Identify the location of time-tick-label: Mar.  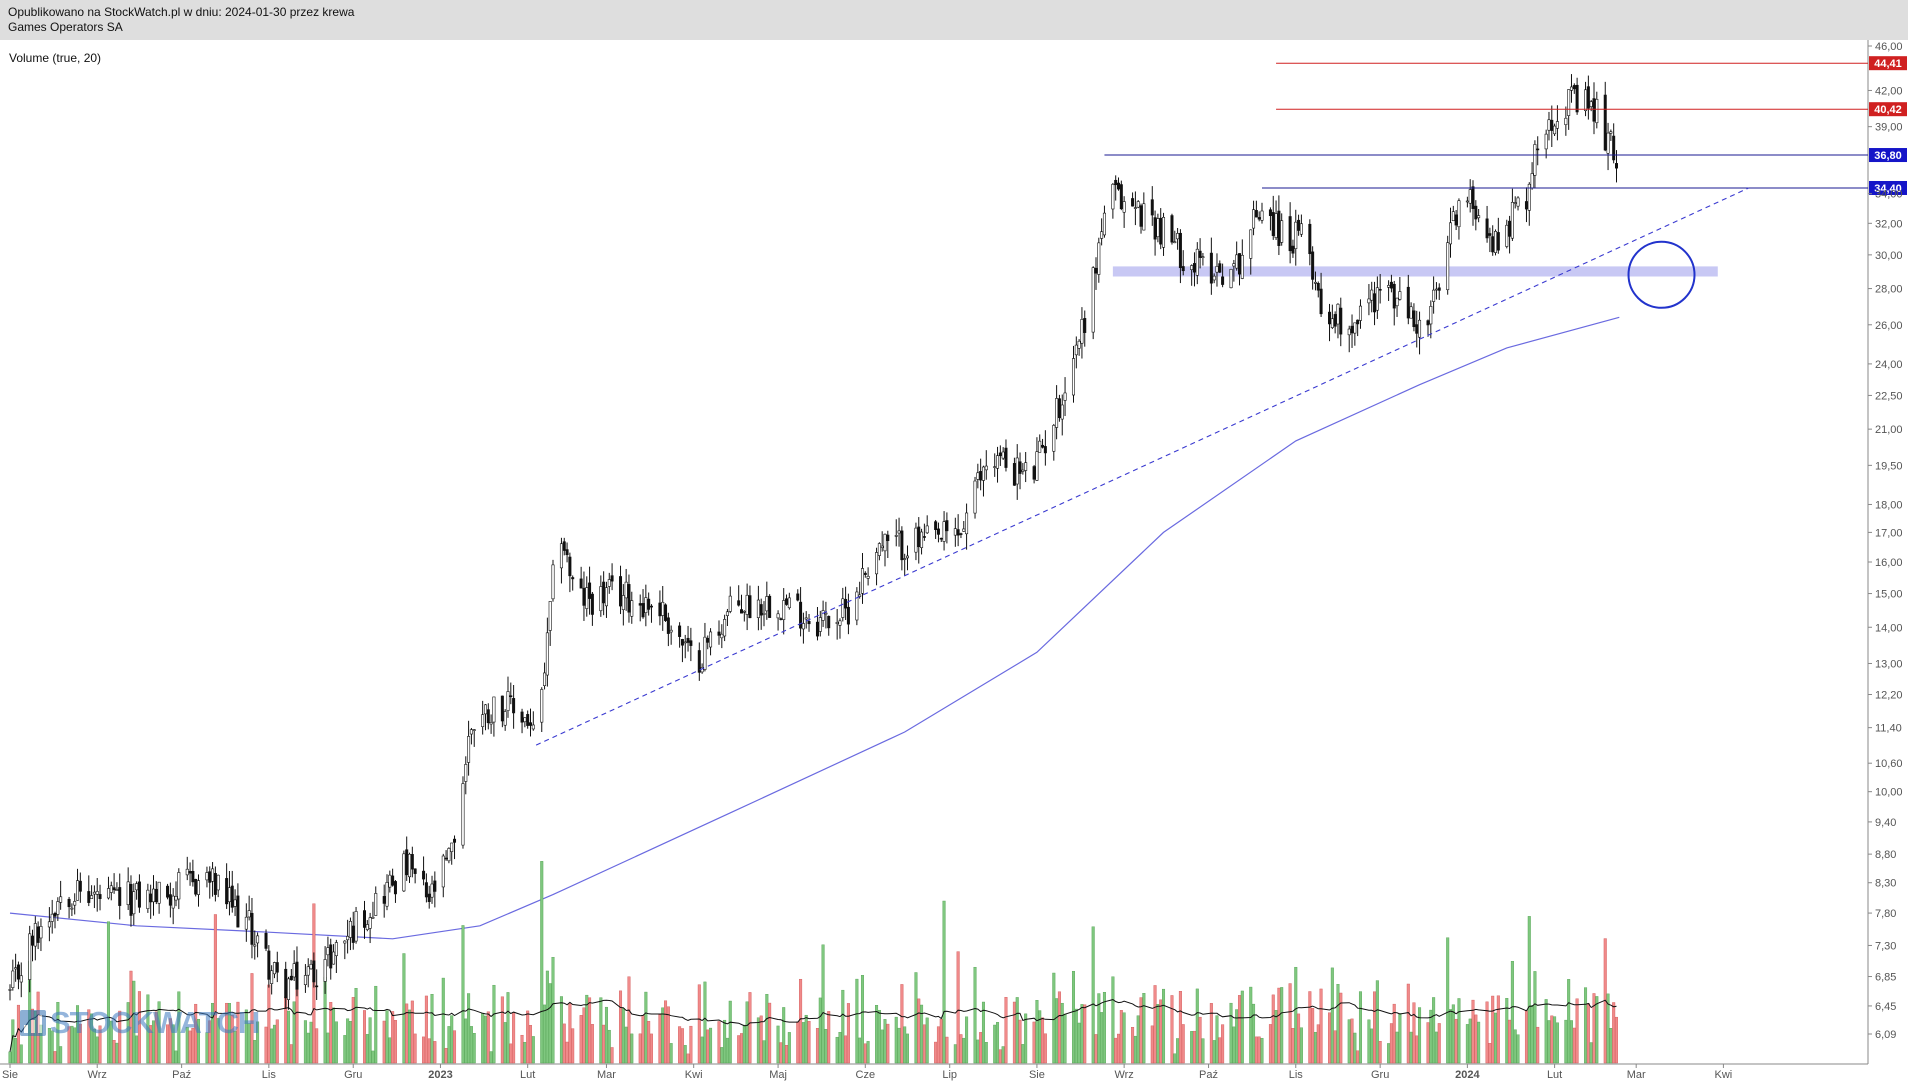
(1636, 1075).